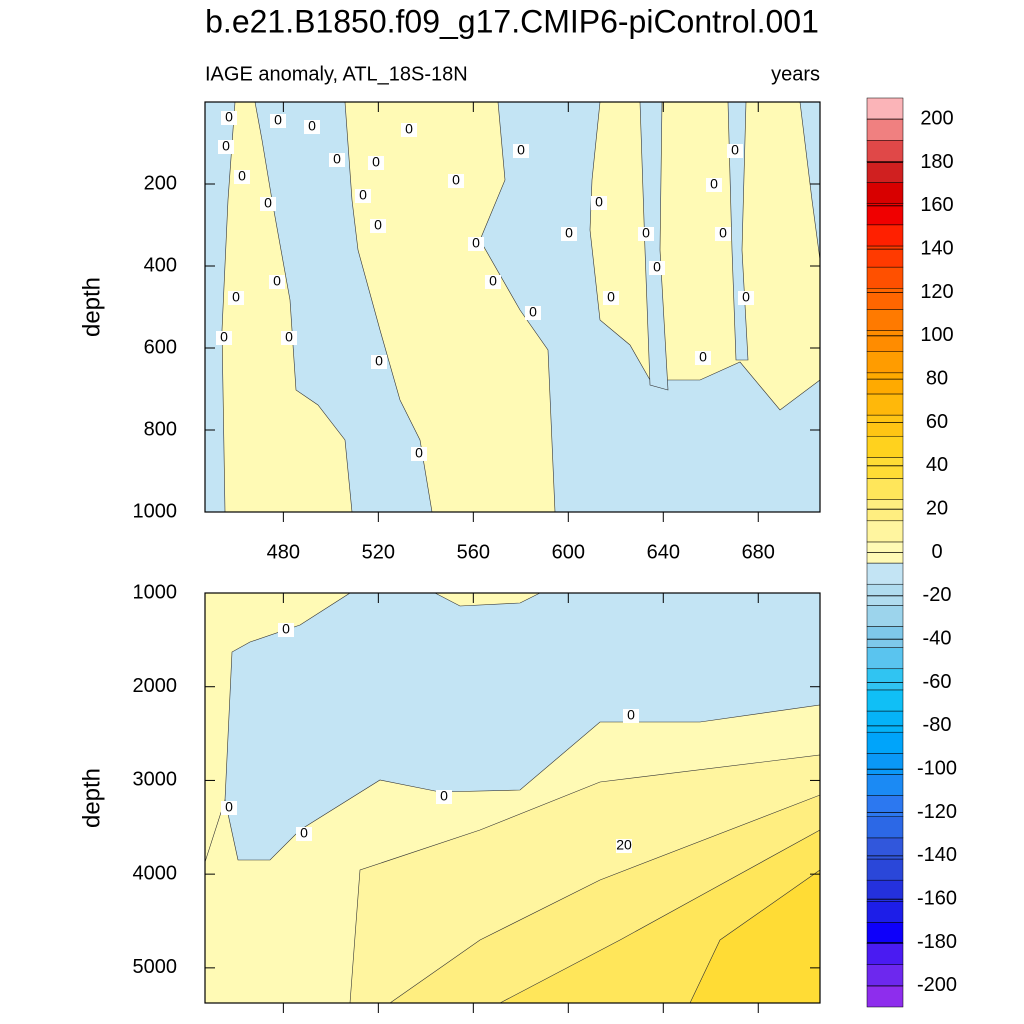 The width and height of the screenshot is (1024, 1024). What do you see at coordinates (937, 378) in the screenshot?
I see `colorbar-label: 80` at bounding box center [937, 378].